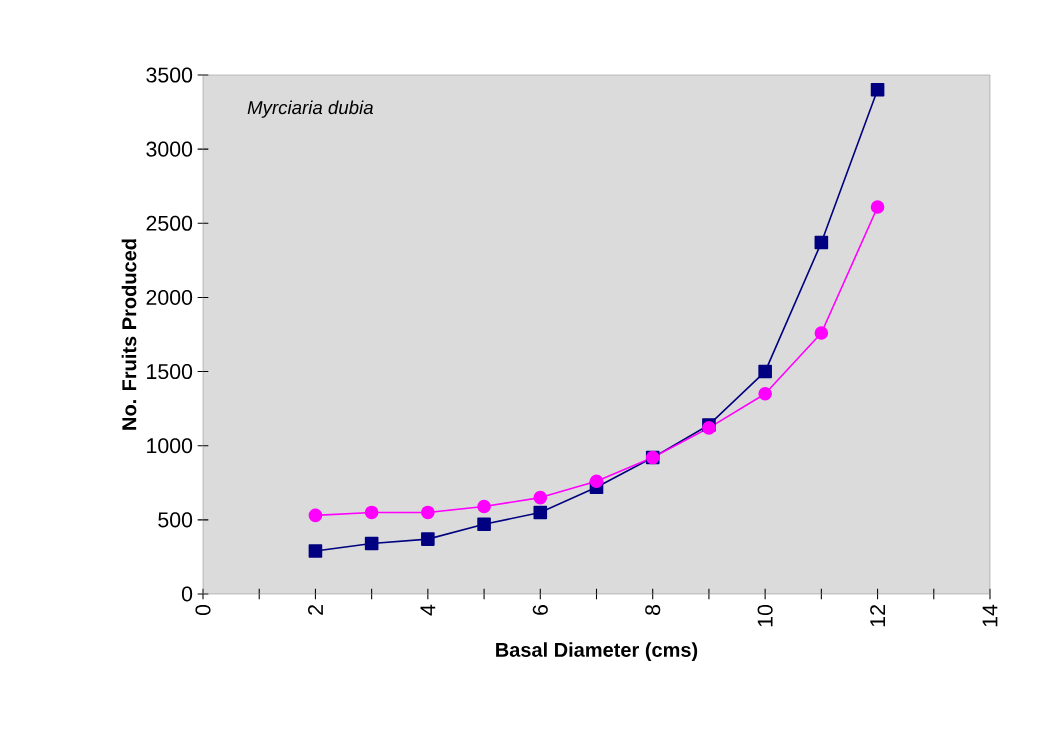 This screenshot has height=743, width=1054. What do you see at coordinates (203, 610) in the screenshot?
I see `x-tick-label: 0` at bounding box center [203, 610].